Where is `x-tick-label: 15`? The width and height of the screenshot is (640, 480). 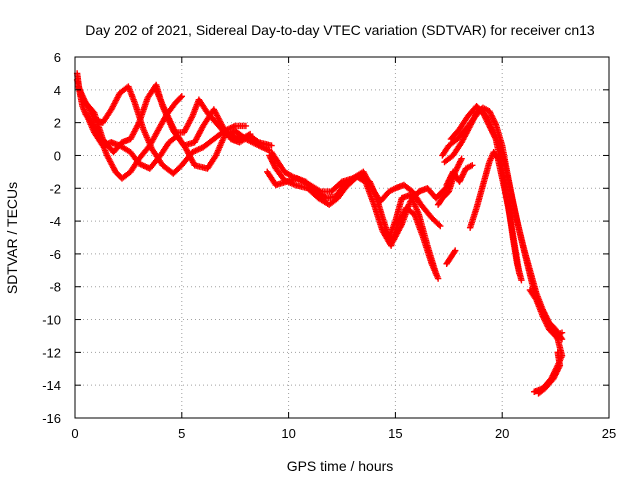
x-tick-label: 15 is located at coordinates (395, 433).